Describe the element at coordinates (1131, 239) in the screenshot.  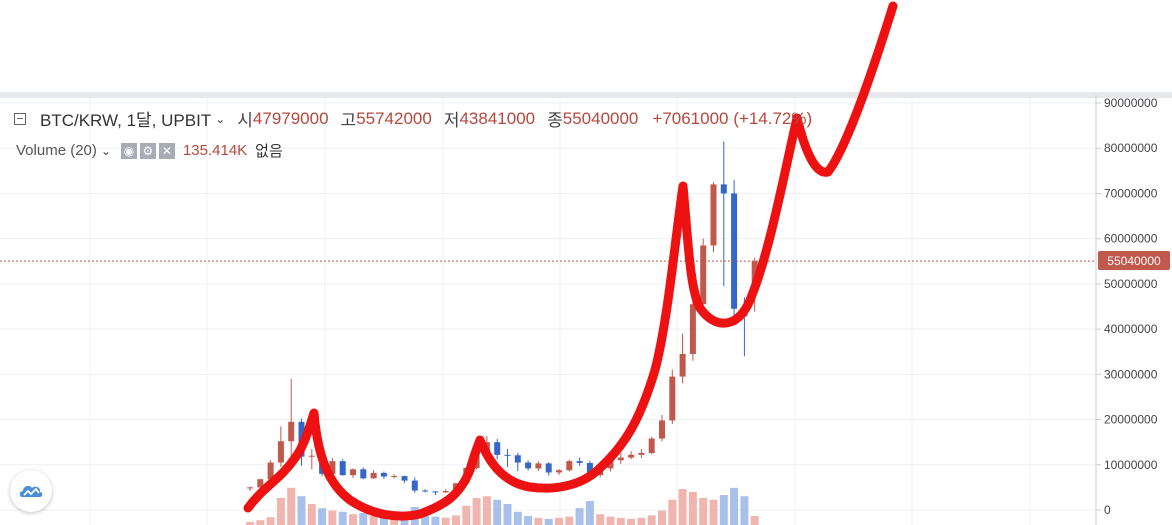
I see `axis-tick-label: 60000000` at that location.